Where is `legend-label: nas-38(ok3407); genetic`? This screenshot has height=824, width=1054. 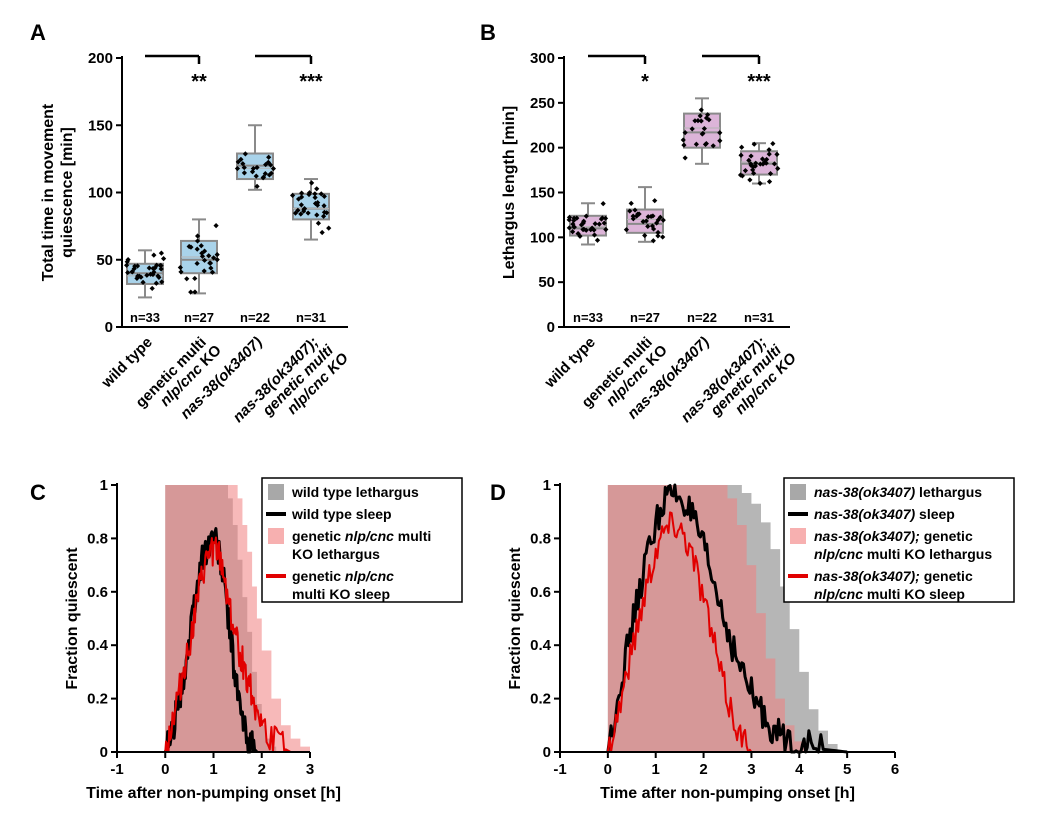 legend-label: nas-38(ok3407); genetic is located at coordinates (893, 576).